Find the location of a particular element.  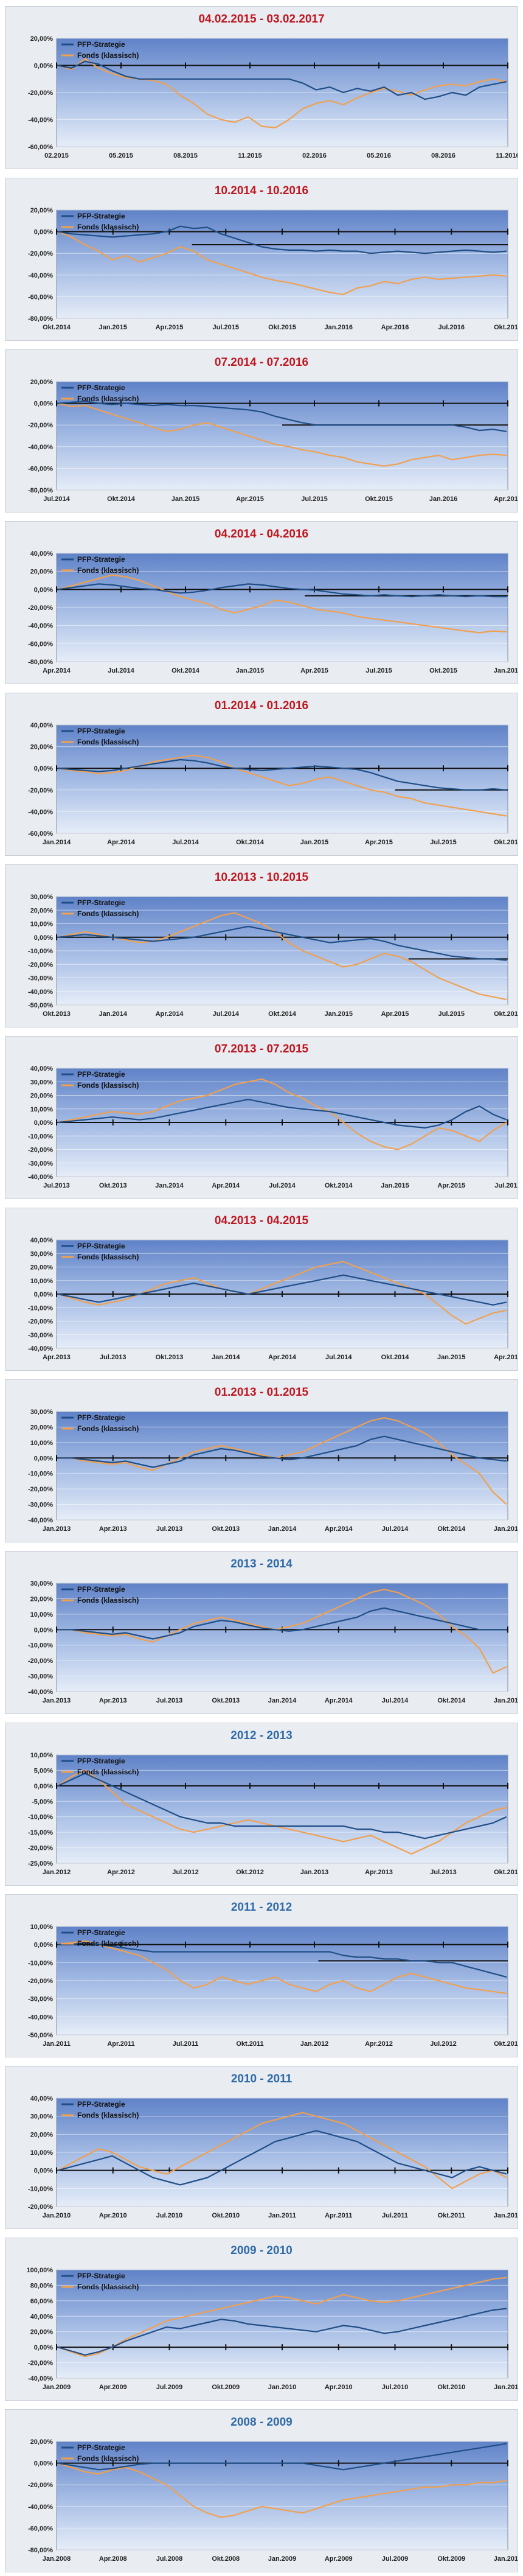

plot-area is located at coordinates (282, 436).